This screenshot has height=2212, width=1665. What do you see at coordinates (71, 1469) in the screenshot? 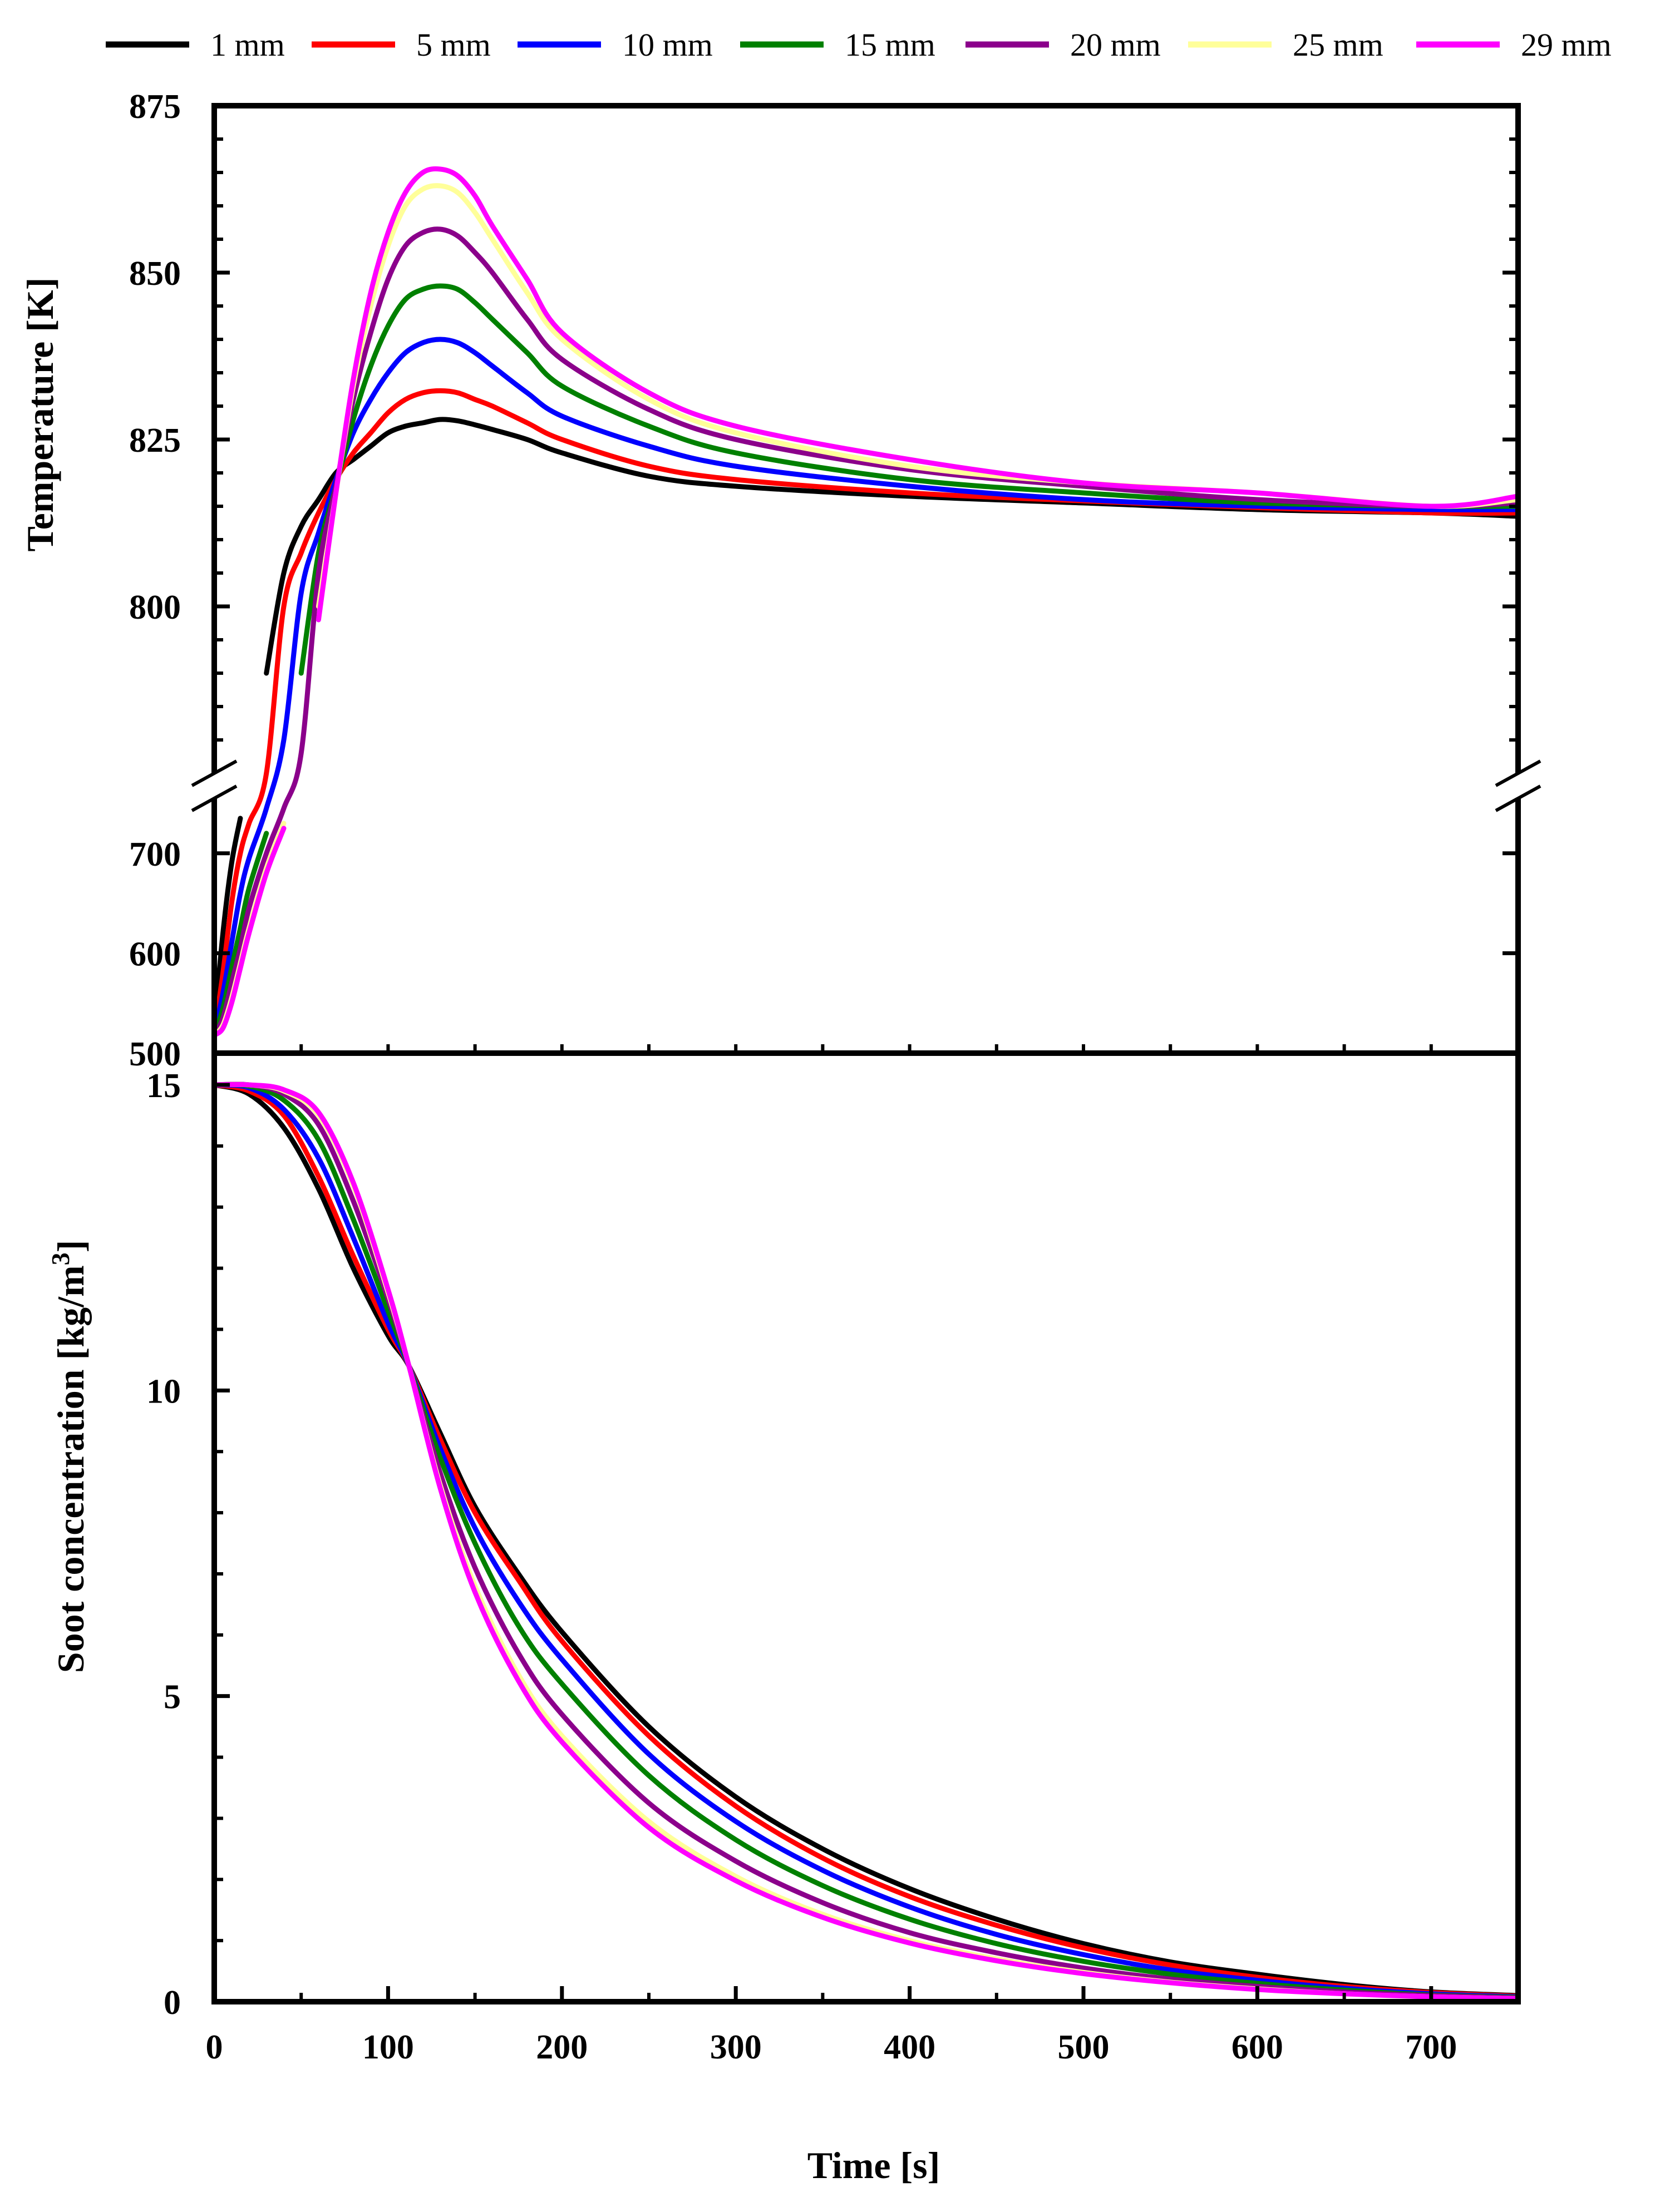
I see `soot-axis-label-main: Soot concentration [kg/m` at bounding box center [71, 1469].